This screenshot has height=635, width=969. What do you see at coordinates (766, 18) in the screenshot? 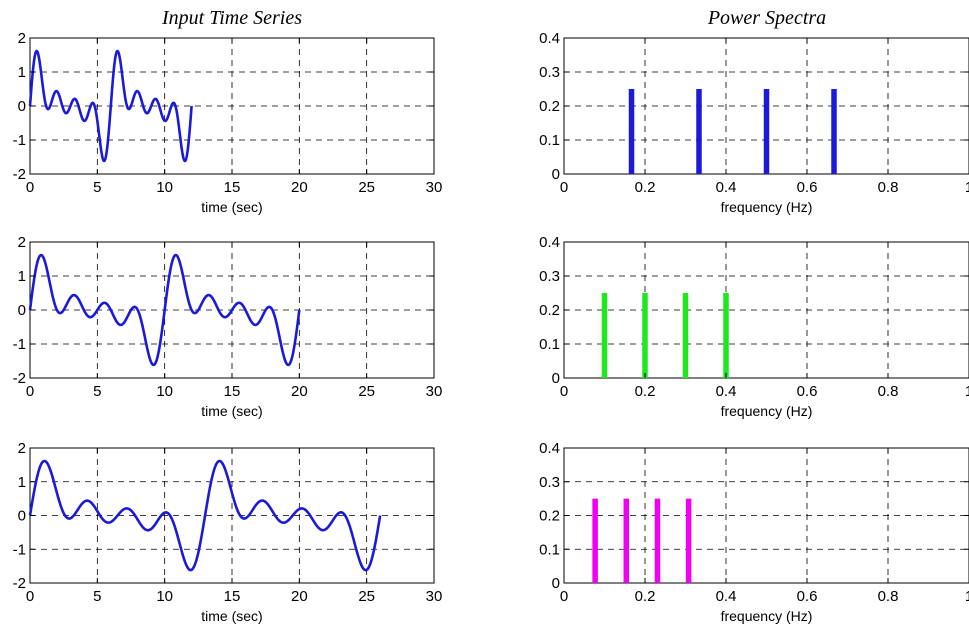
I see `title-power-spectra: Power Spectra` at bounding box center [766, 18].